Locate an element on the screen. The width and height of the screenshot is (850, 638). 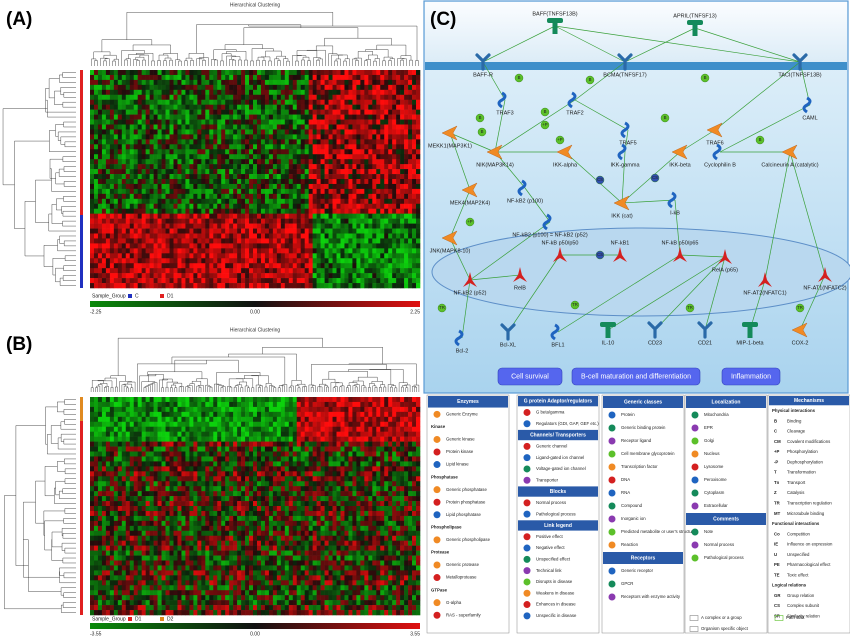
badge-label: TR is located at coordinates (575, 304).